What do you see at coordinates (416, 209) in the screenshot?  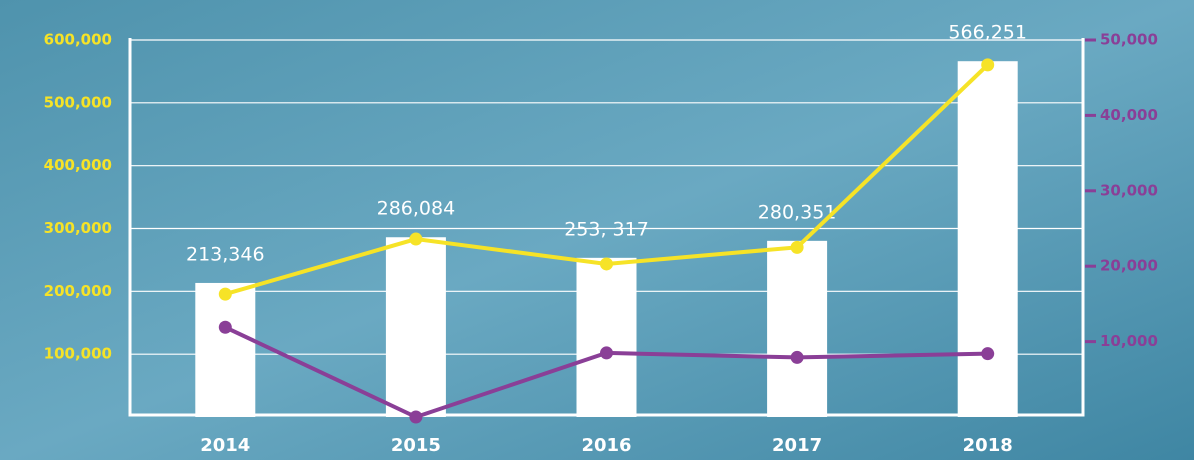 I see `data-label: 286,084` at bounding box center [416, 209].